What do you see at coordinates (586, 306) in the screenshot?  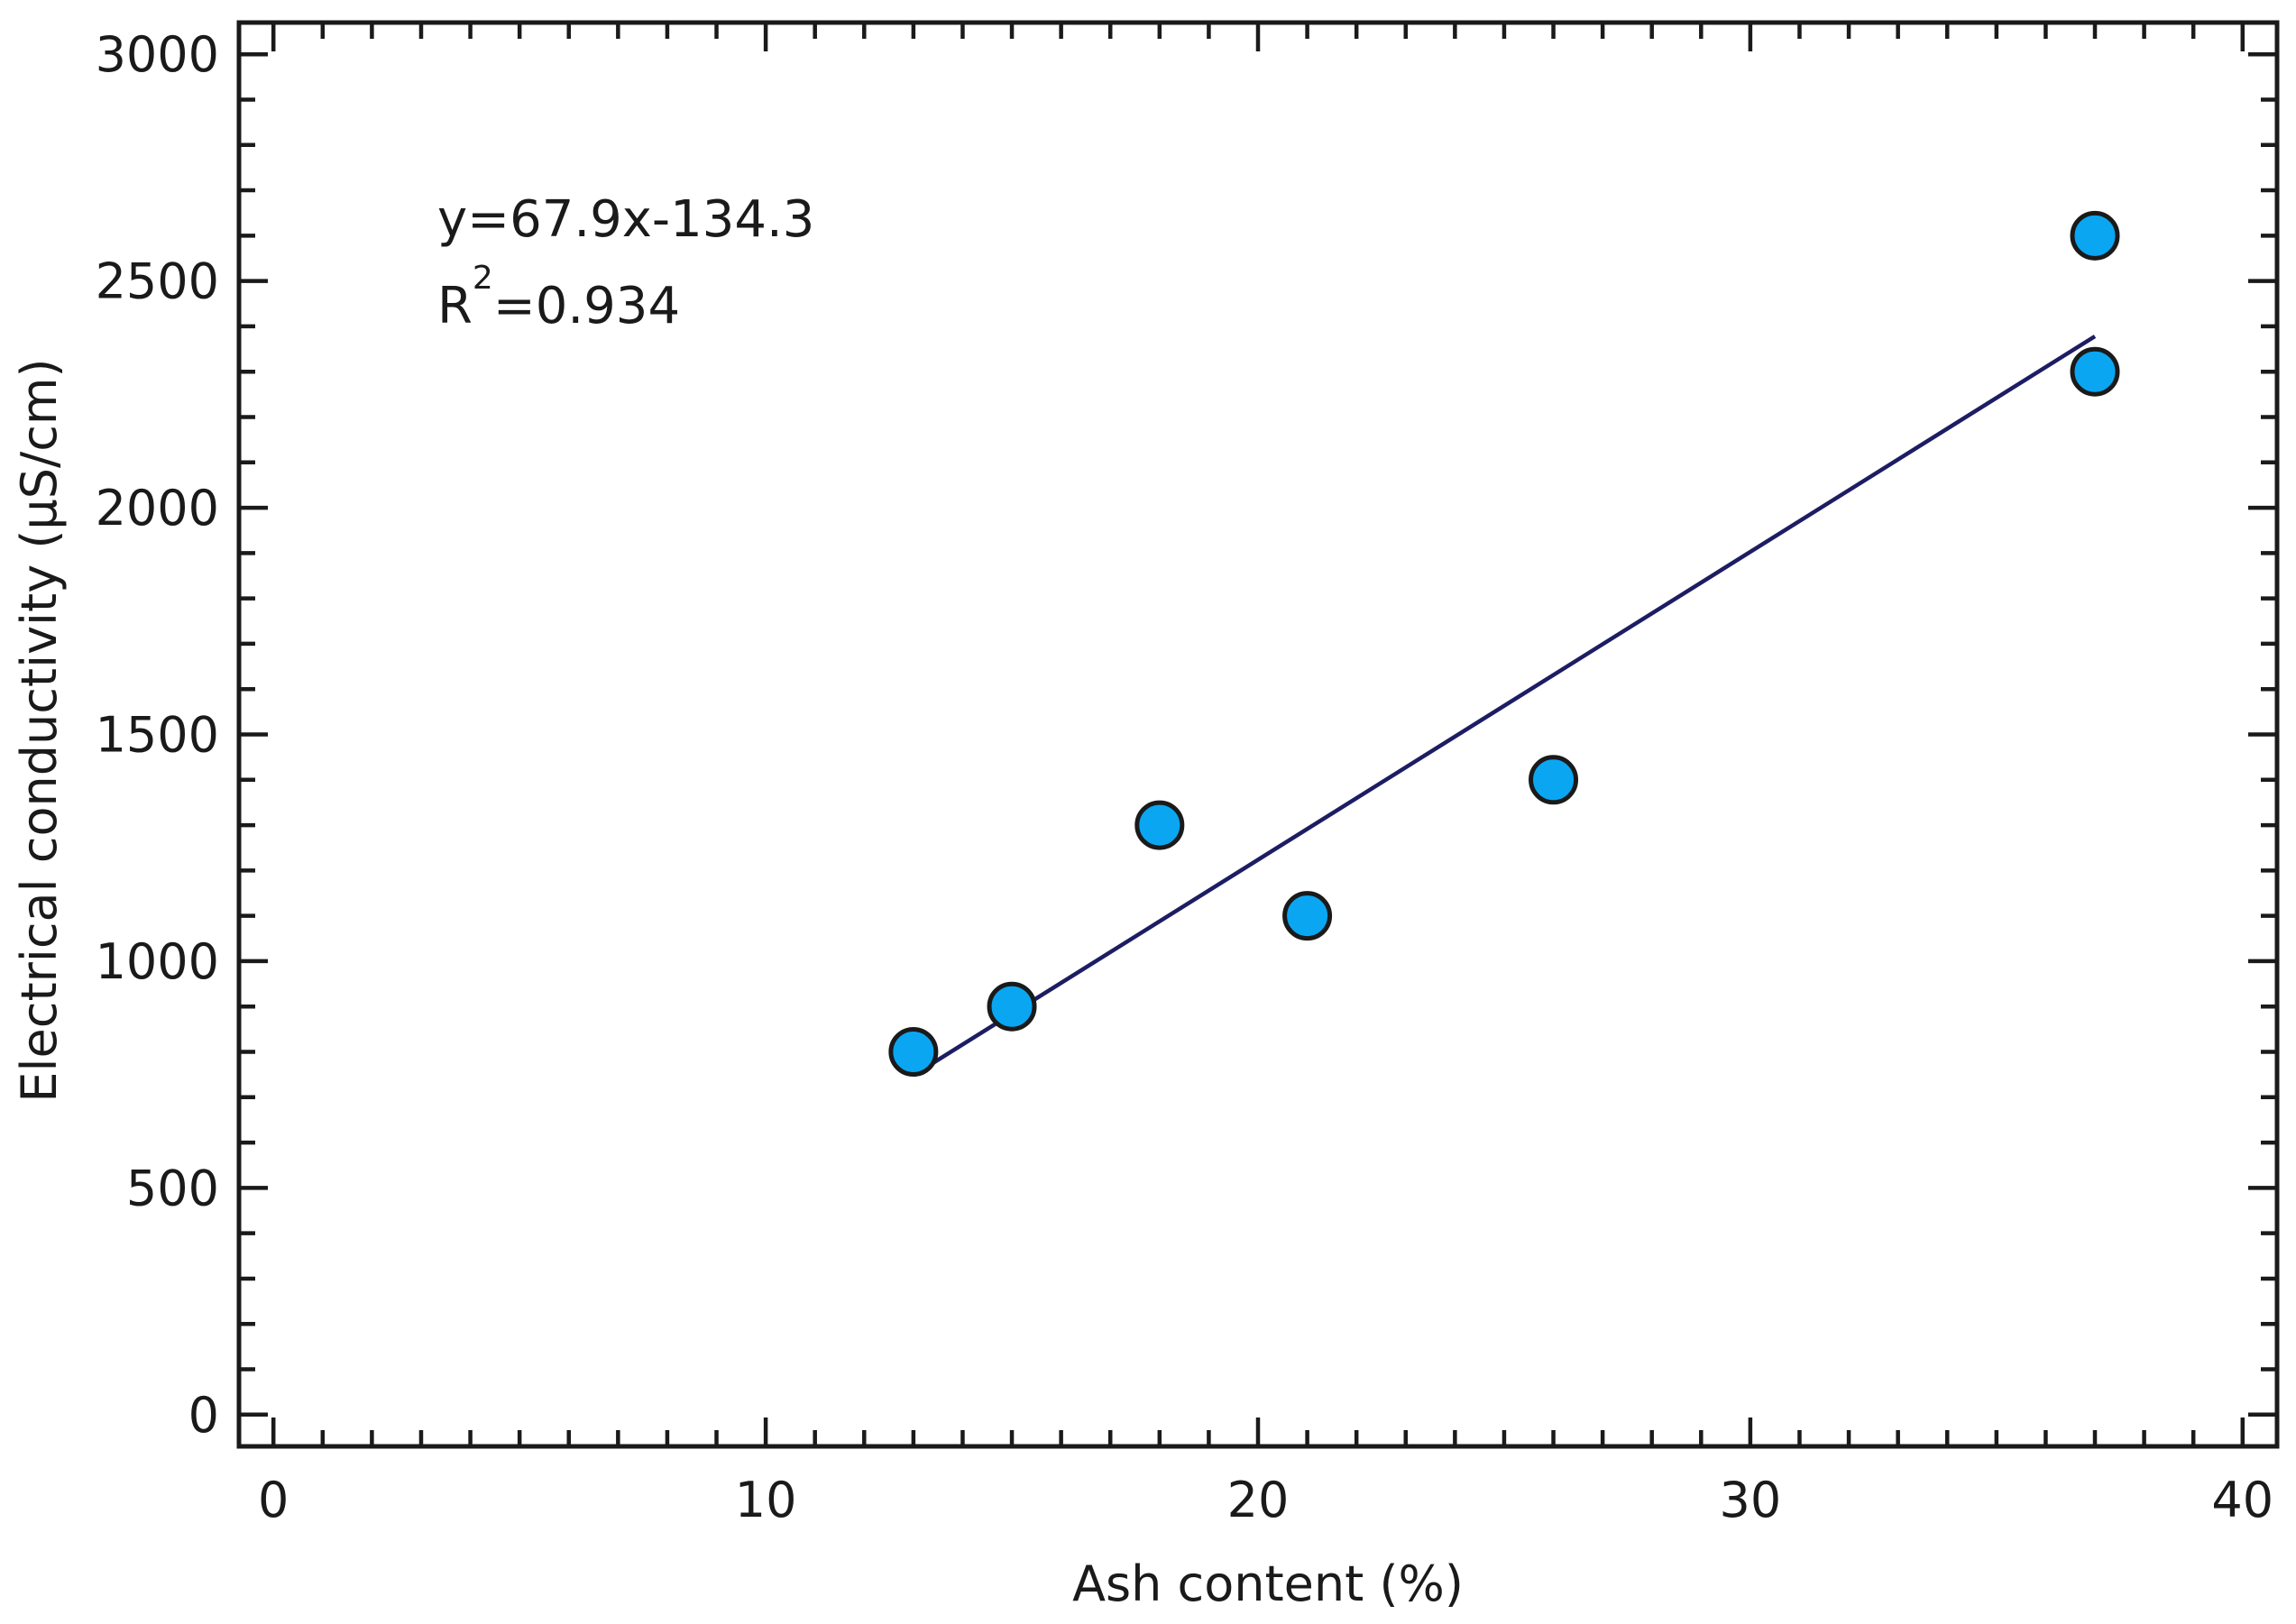 I see `r-squared-value: =0.934` at bounding box center [586, 306].